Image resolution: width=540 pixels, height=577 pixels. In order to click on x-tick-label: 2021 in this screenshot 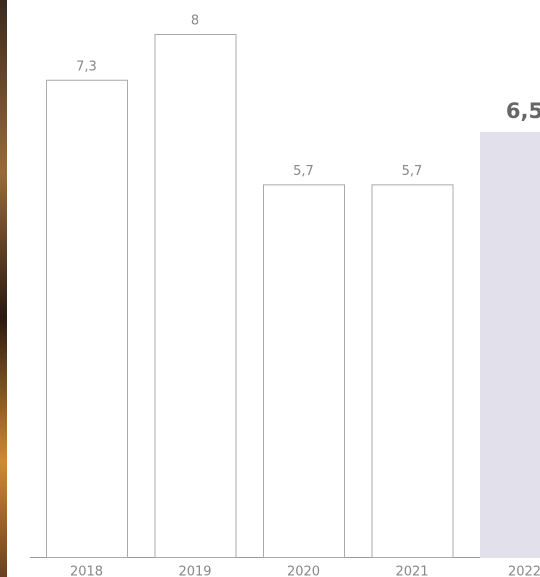, I will do `click(411, 571)`.